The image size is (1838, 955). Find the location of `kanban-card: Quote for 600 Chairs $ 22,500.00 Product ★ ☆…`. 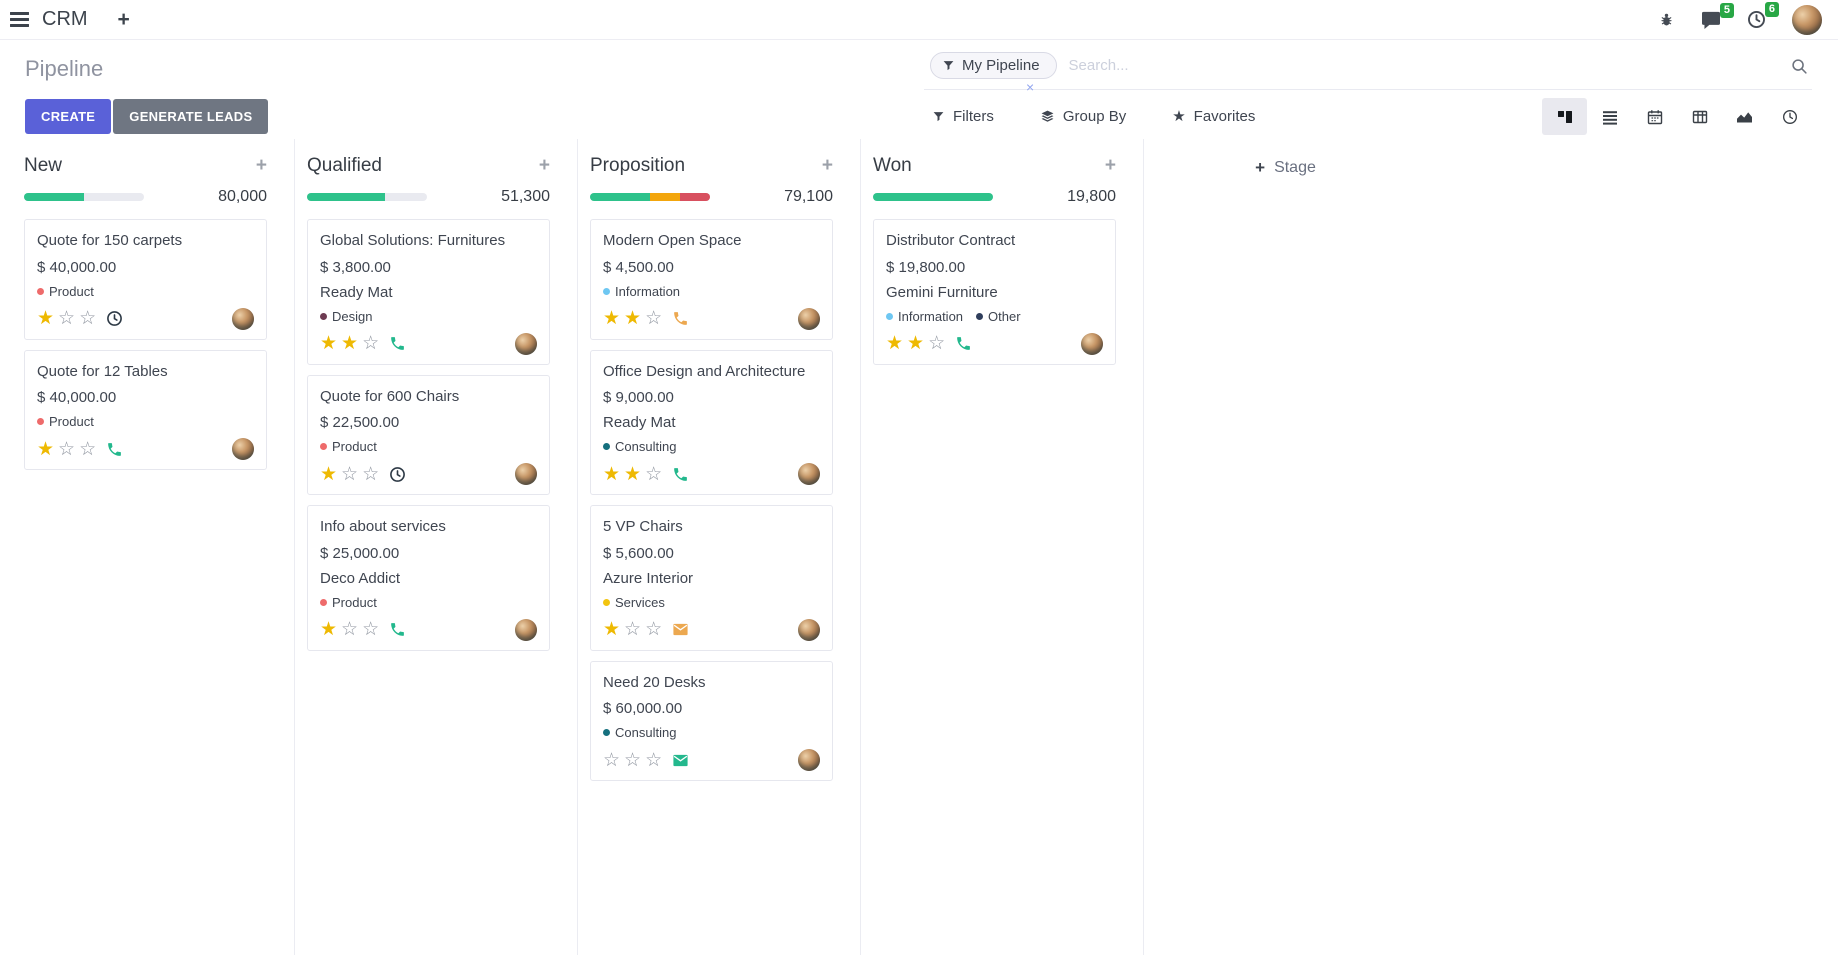

kanban-card: Quote for 600 Chairs $ 22,500.00 Product ★ ☆… is located at coordinates (428, 434).